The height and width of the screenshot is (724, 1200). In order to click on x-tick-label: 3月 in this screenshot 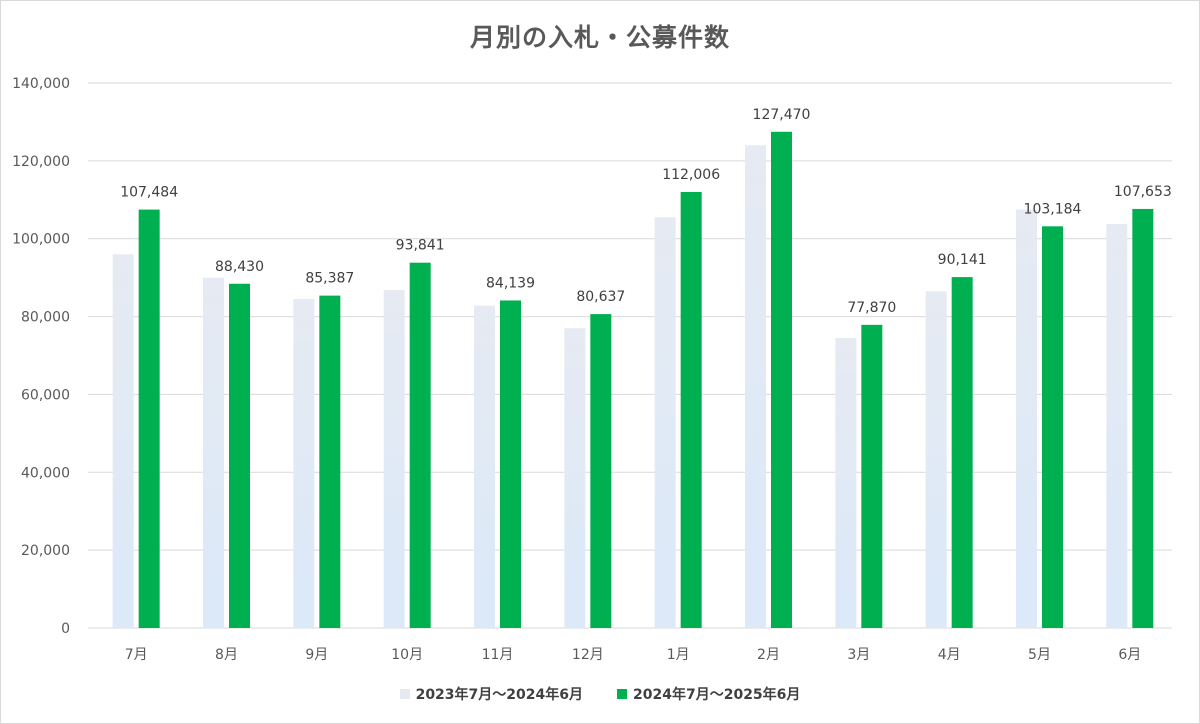, I will do `click(858, 655)`.